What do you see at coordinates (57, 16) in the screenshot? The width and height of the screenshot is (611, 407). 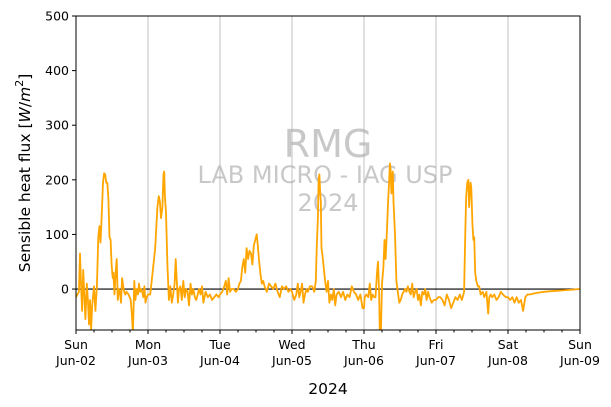 I see `y-tick-label: 500` at bounding box center [57, 16].